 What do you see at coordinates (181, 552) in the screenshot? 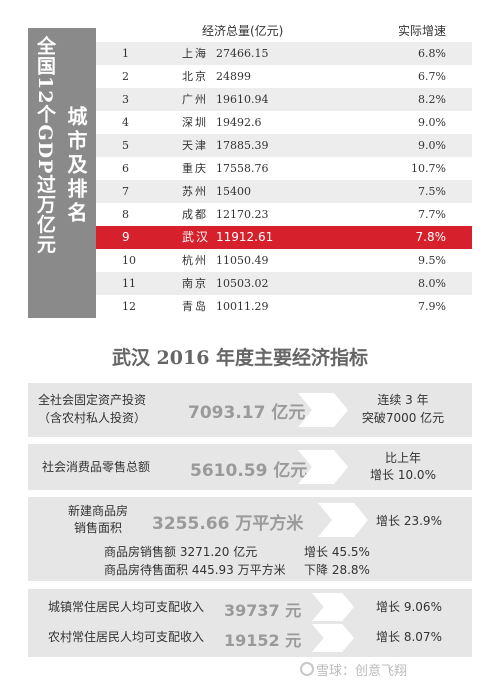
I see `housing-sales-amount: 商品房销售额 3271.20 亿元` at bounding box center [181, 552].